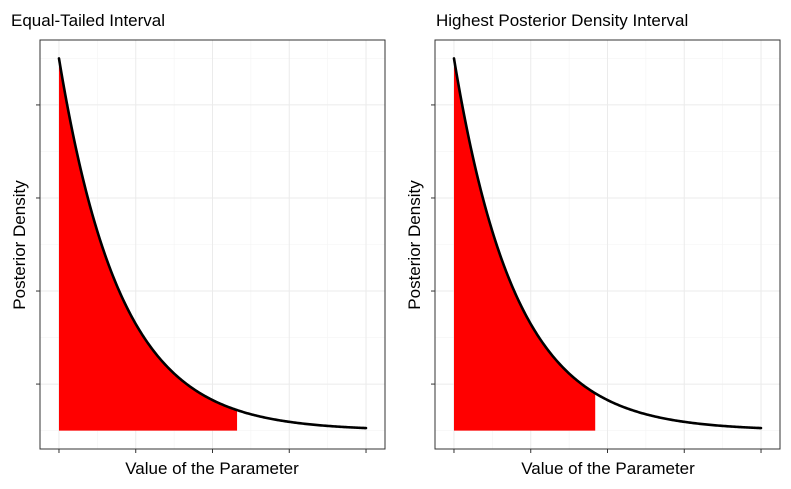 Image resolution: width=791 pixels, height=489 pixels. I want to click on panel-title: Highest Posterior Density Interval, so click(562, 20).